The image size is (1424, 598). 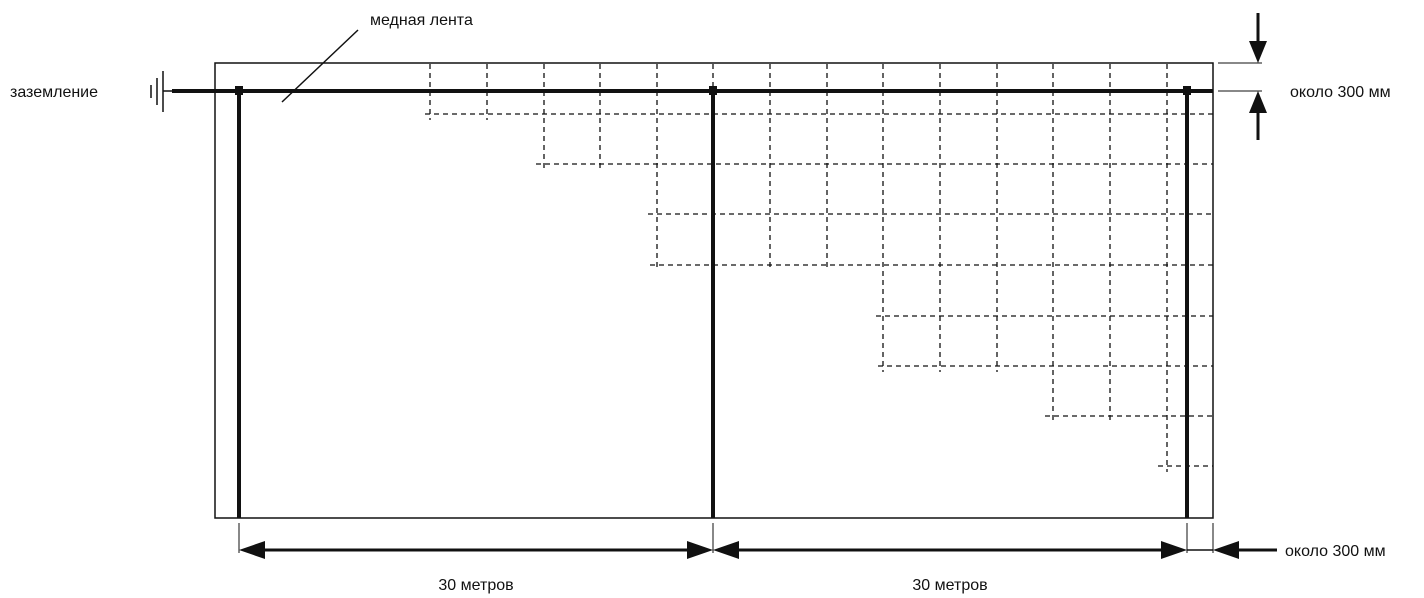 I want to click on span-left-label: 30 метров, so click(x=475, y=585).